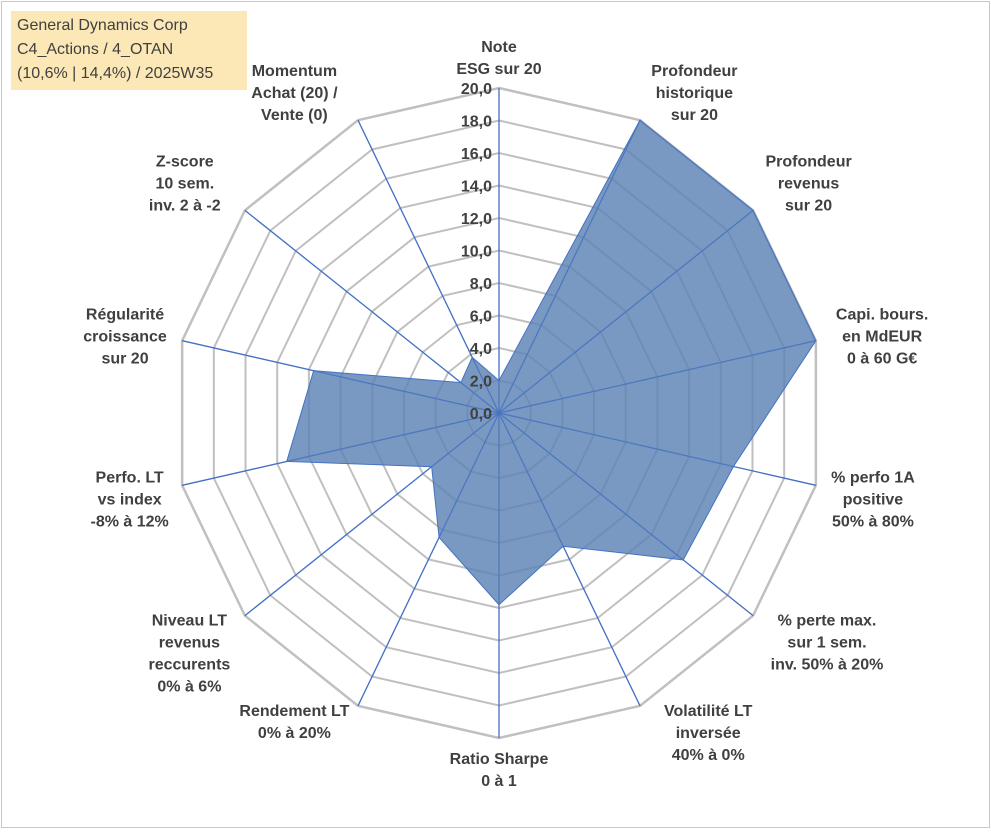 The width and height of the screenshot is (991, 832). Describe the element at coordinates (481, 414) in the screenshot. I see `tick-label: 0,0` at that location.